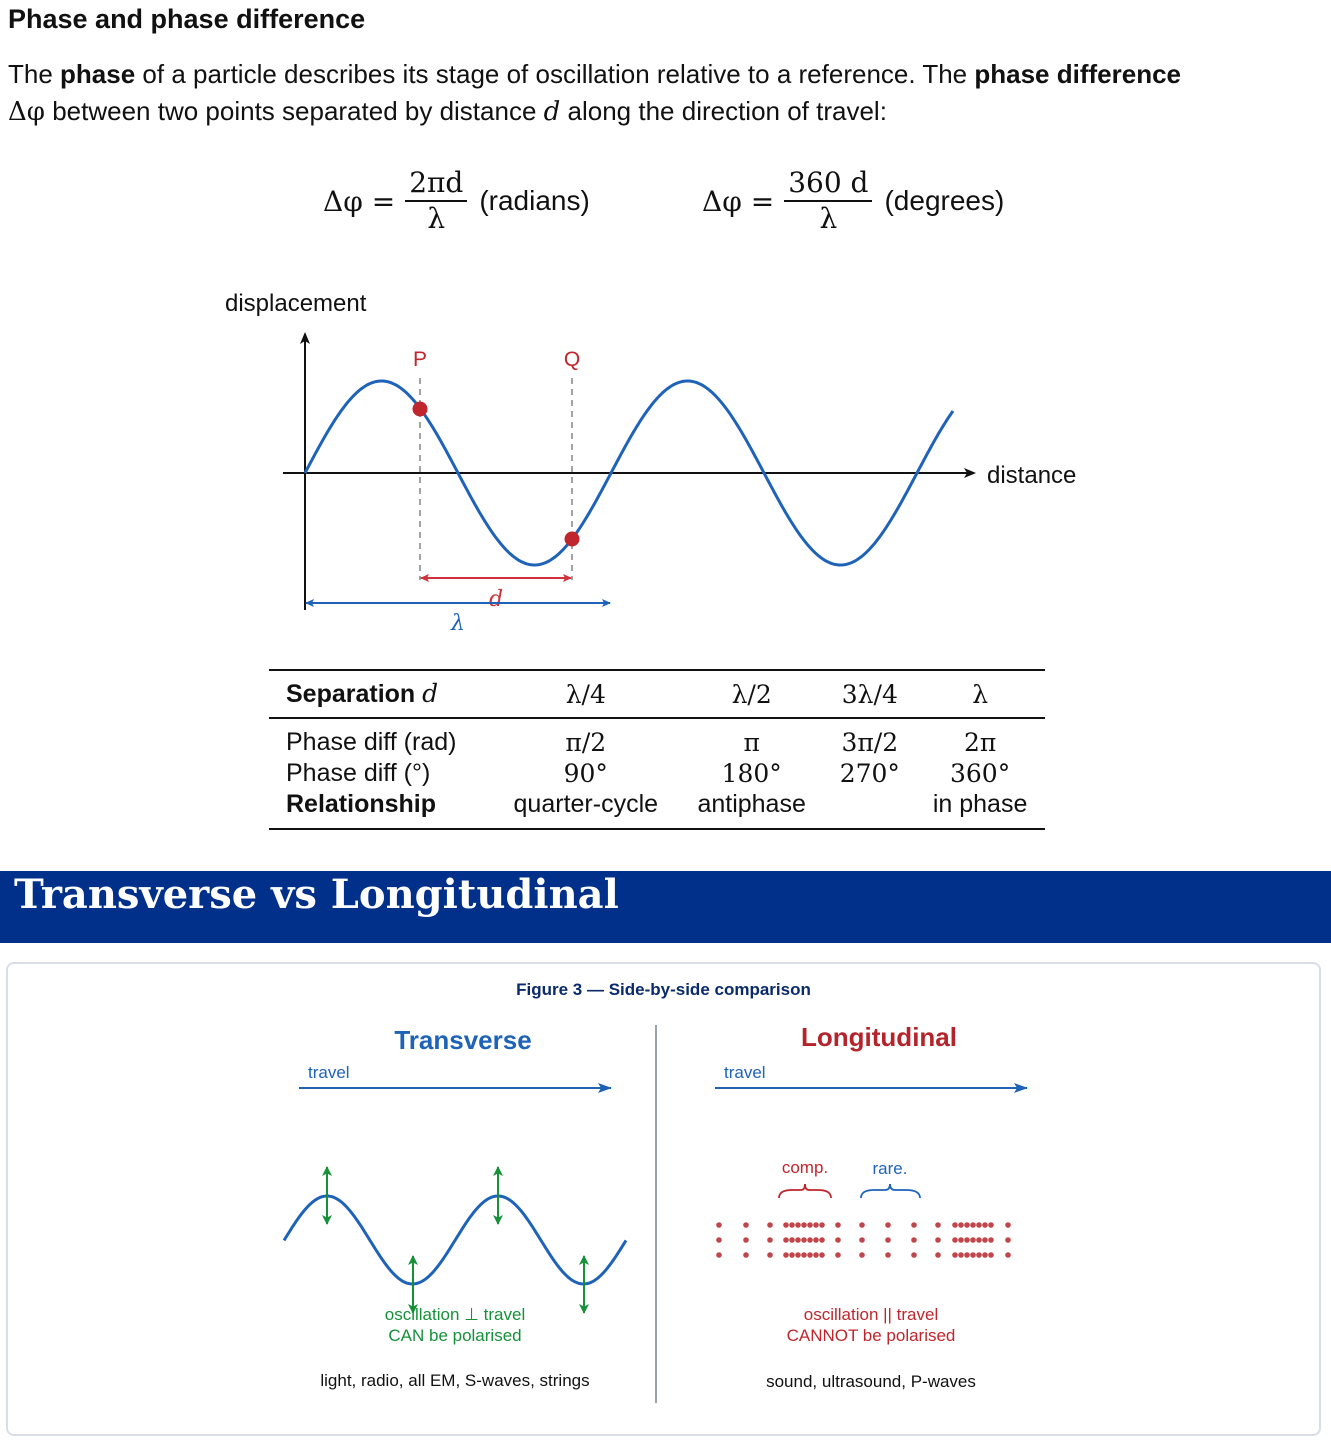 Image resolution: width=1331 pixels, height=1442 pixels. Describe the element at coordinates (358, 773) in the screenshot. I see `table-row-label: Phase diff (°)` at that location.